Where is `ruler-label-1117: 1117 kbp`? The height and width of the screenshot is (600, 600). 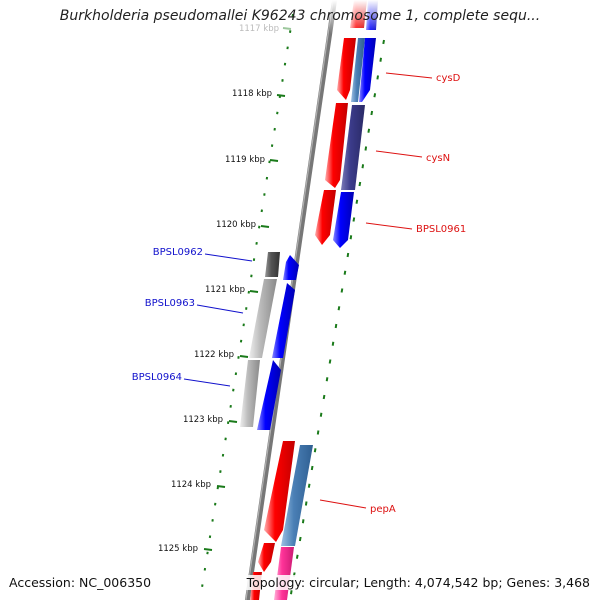 ruler-label-1117: 1117 kbp is located at coordinates (259, 29).